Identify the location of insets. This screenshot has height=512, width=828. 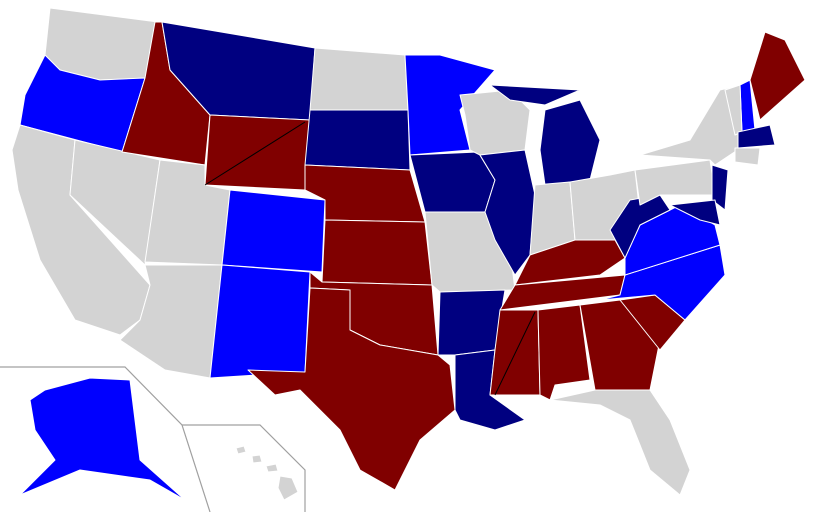
(153, 439).